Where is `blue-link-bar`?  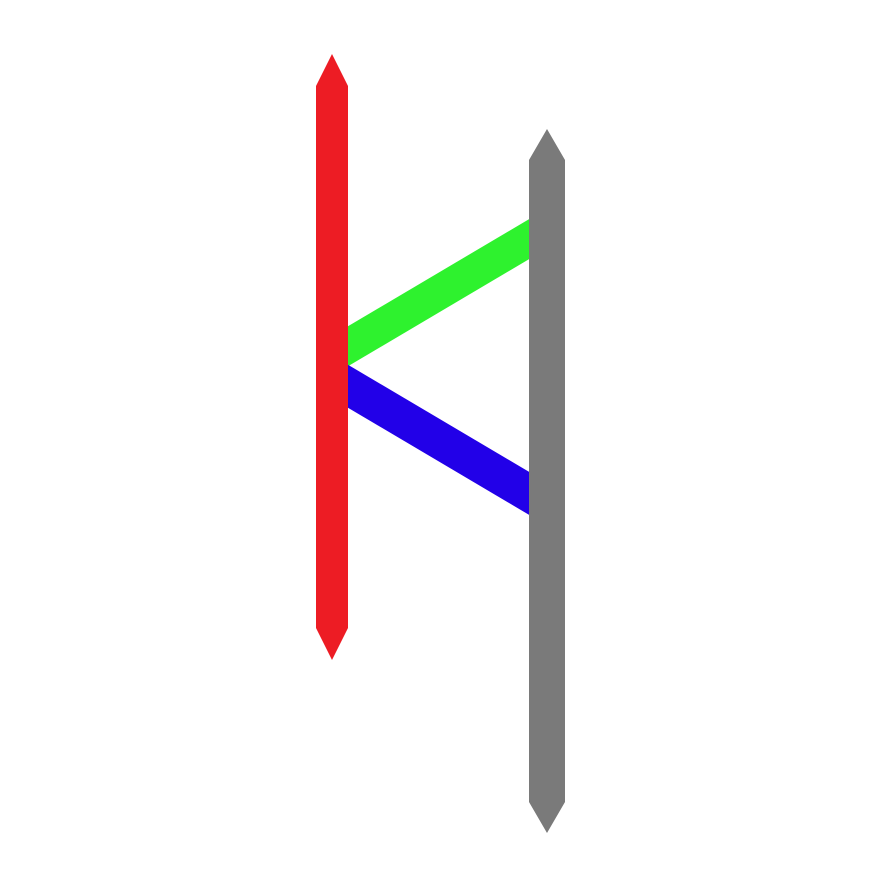 blue-link-bar is located at coordinates (438, 439).